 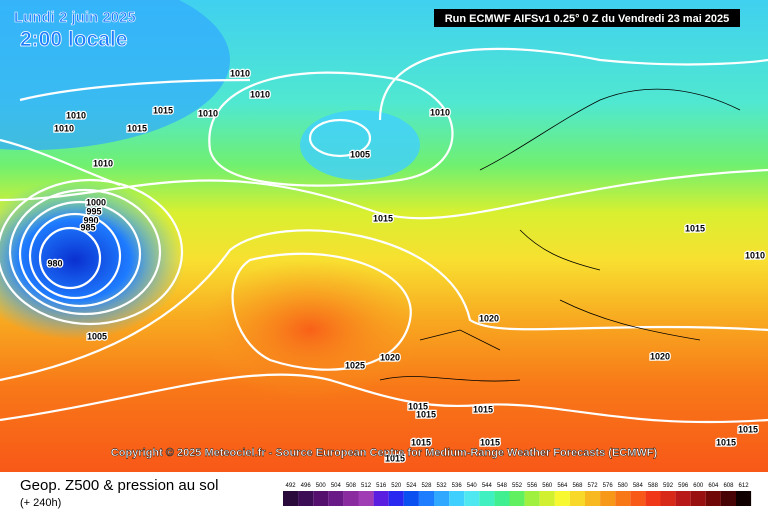 I want to click on scale-label: 548, so click(x=502, y=486).